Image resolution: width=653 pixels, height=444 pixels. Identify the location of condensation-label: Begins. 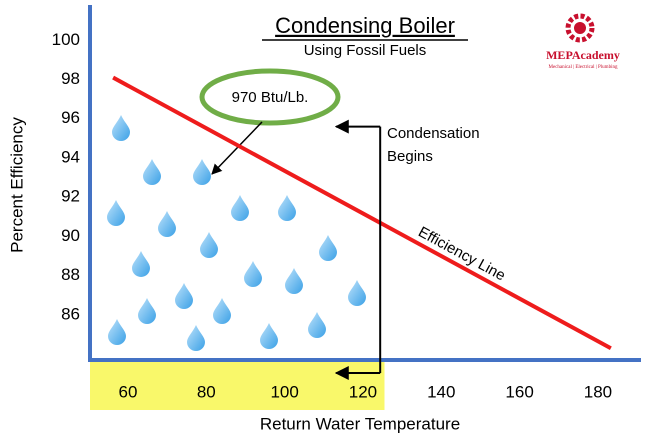
(410, 156).